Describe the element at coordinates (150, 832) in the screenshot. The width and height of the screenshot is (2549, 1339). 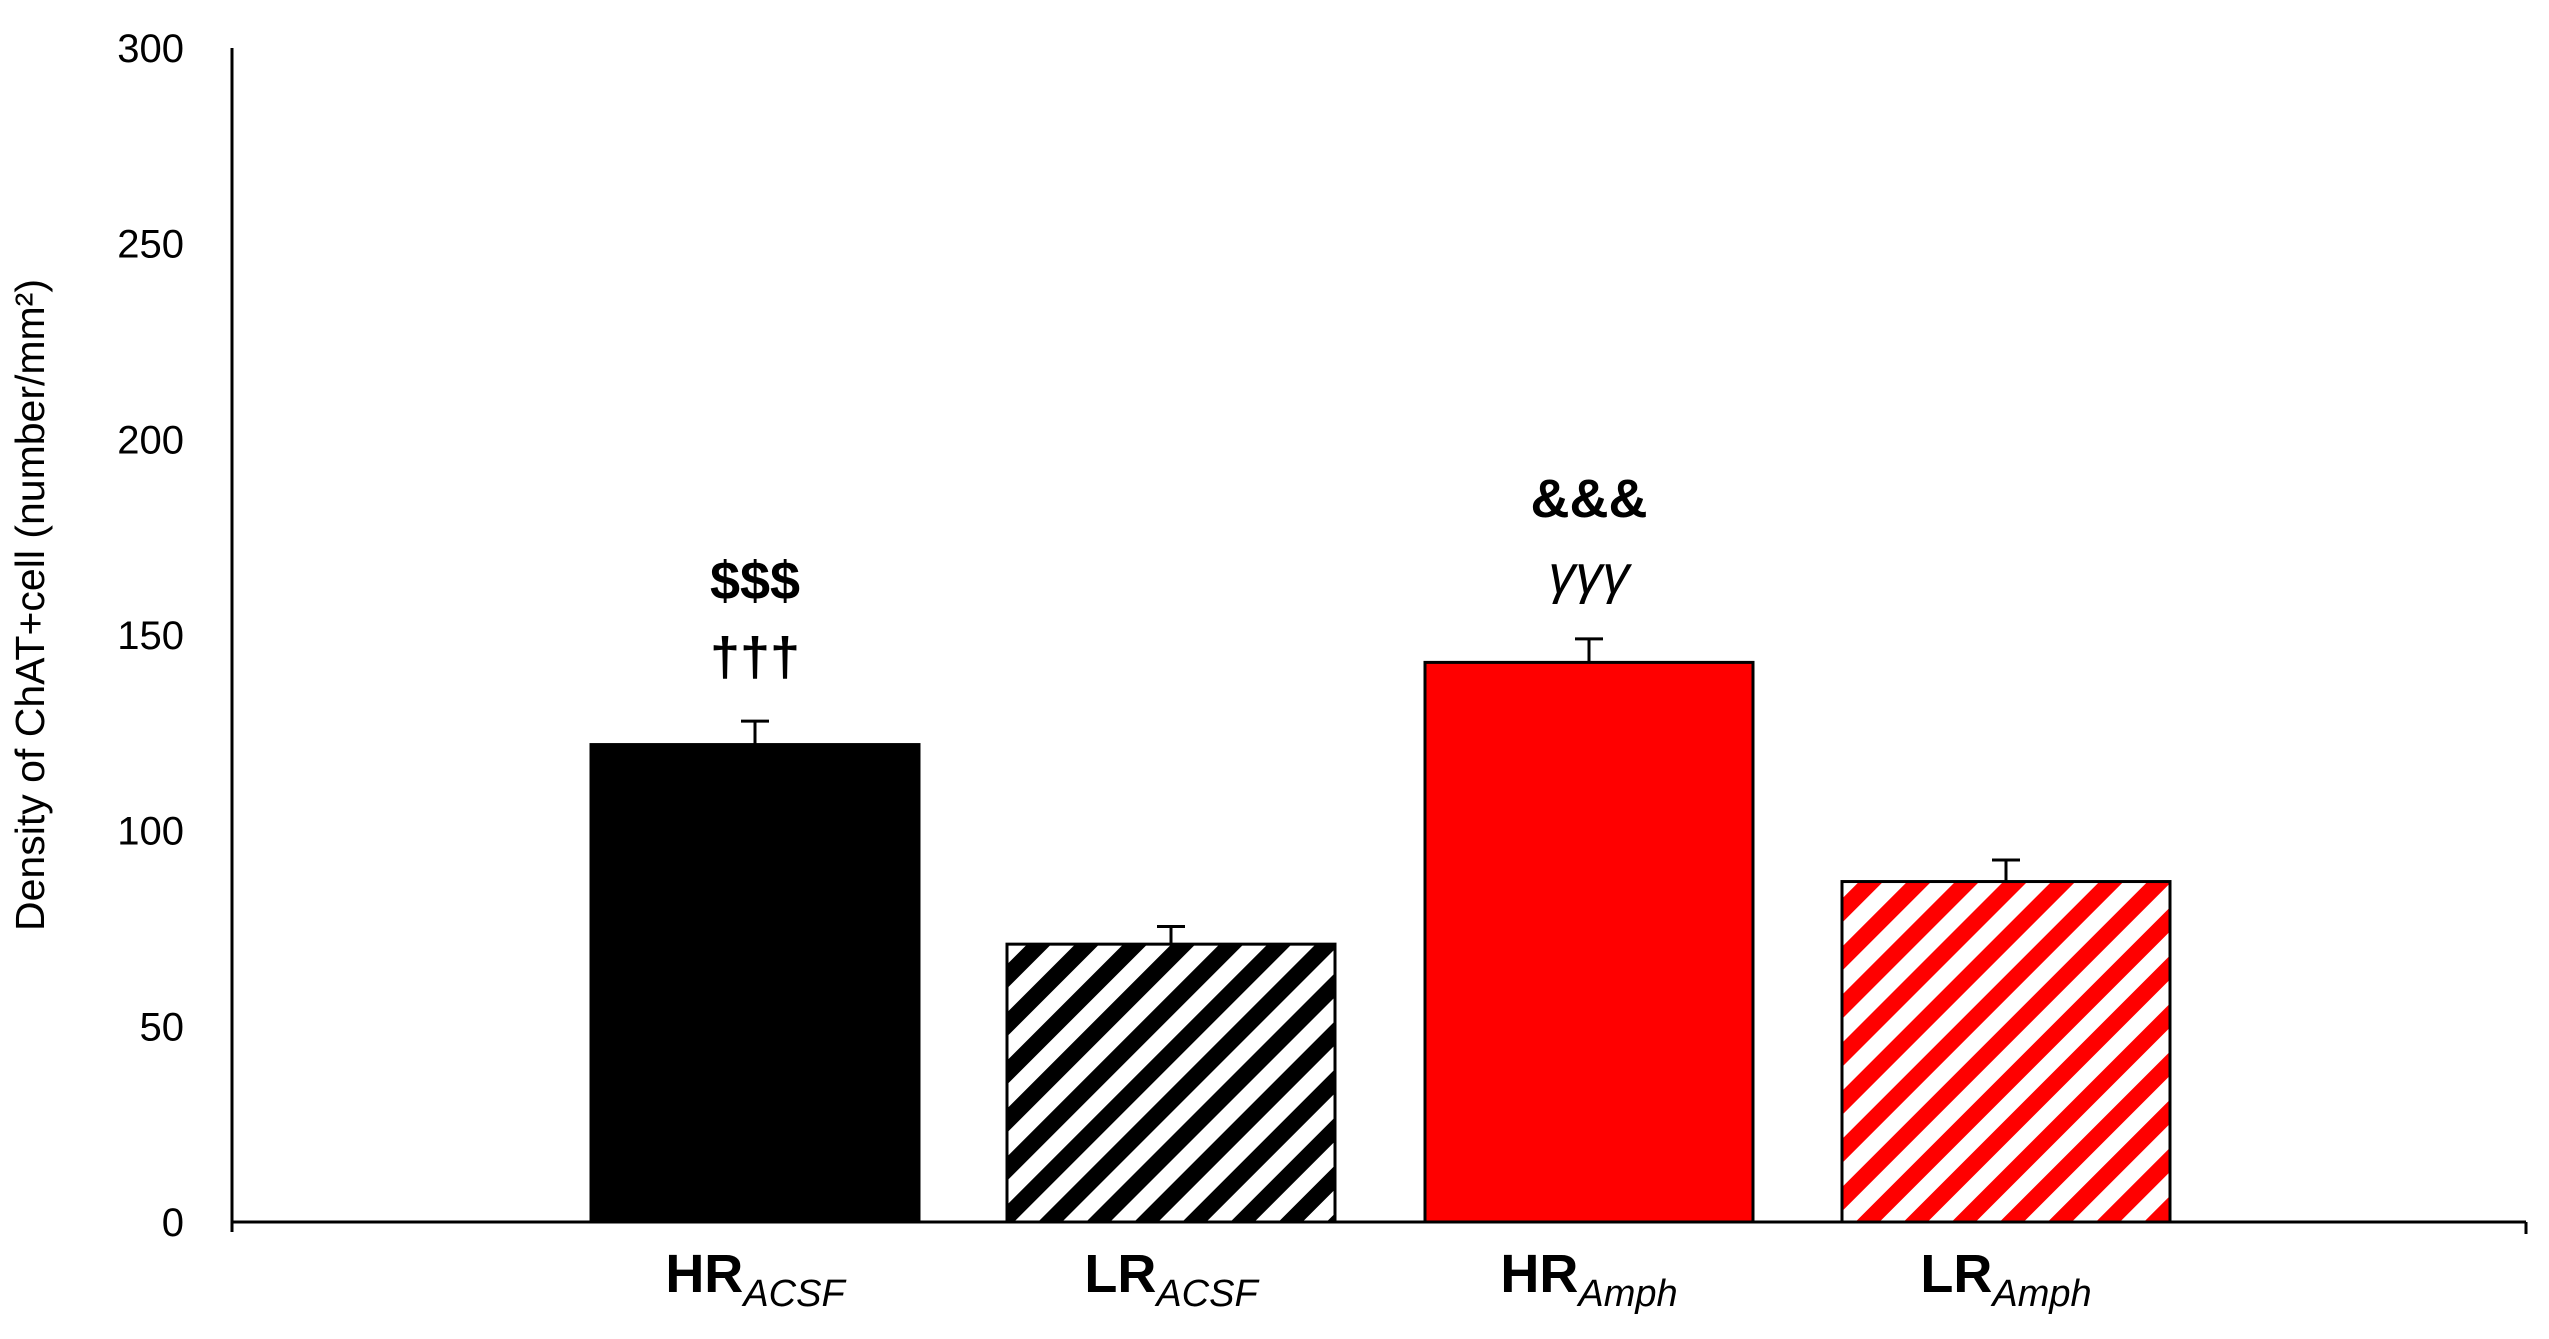
I see `y-tick-label: 100` at that location.